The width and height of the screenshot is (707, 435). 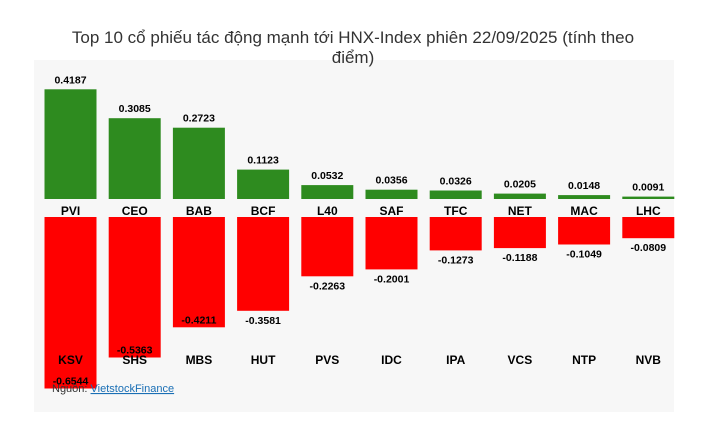 I want to click on positive-bar-pvi, so click(x=70, y=144).